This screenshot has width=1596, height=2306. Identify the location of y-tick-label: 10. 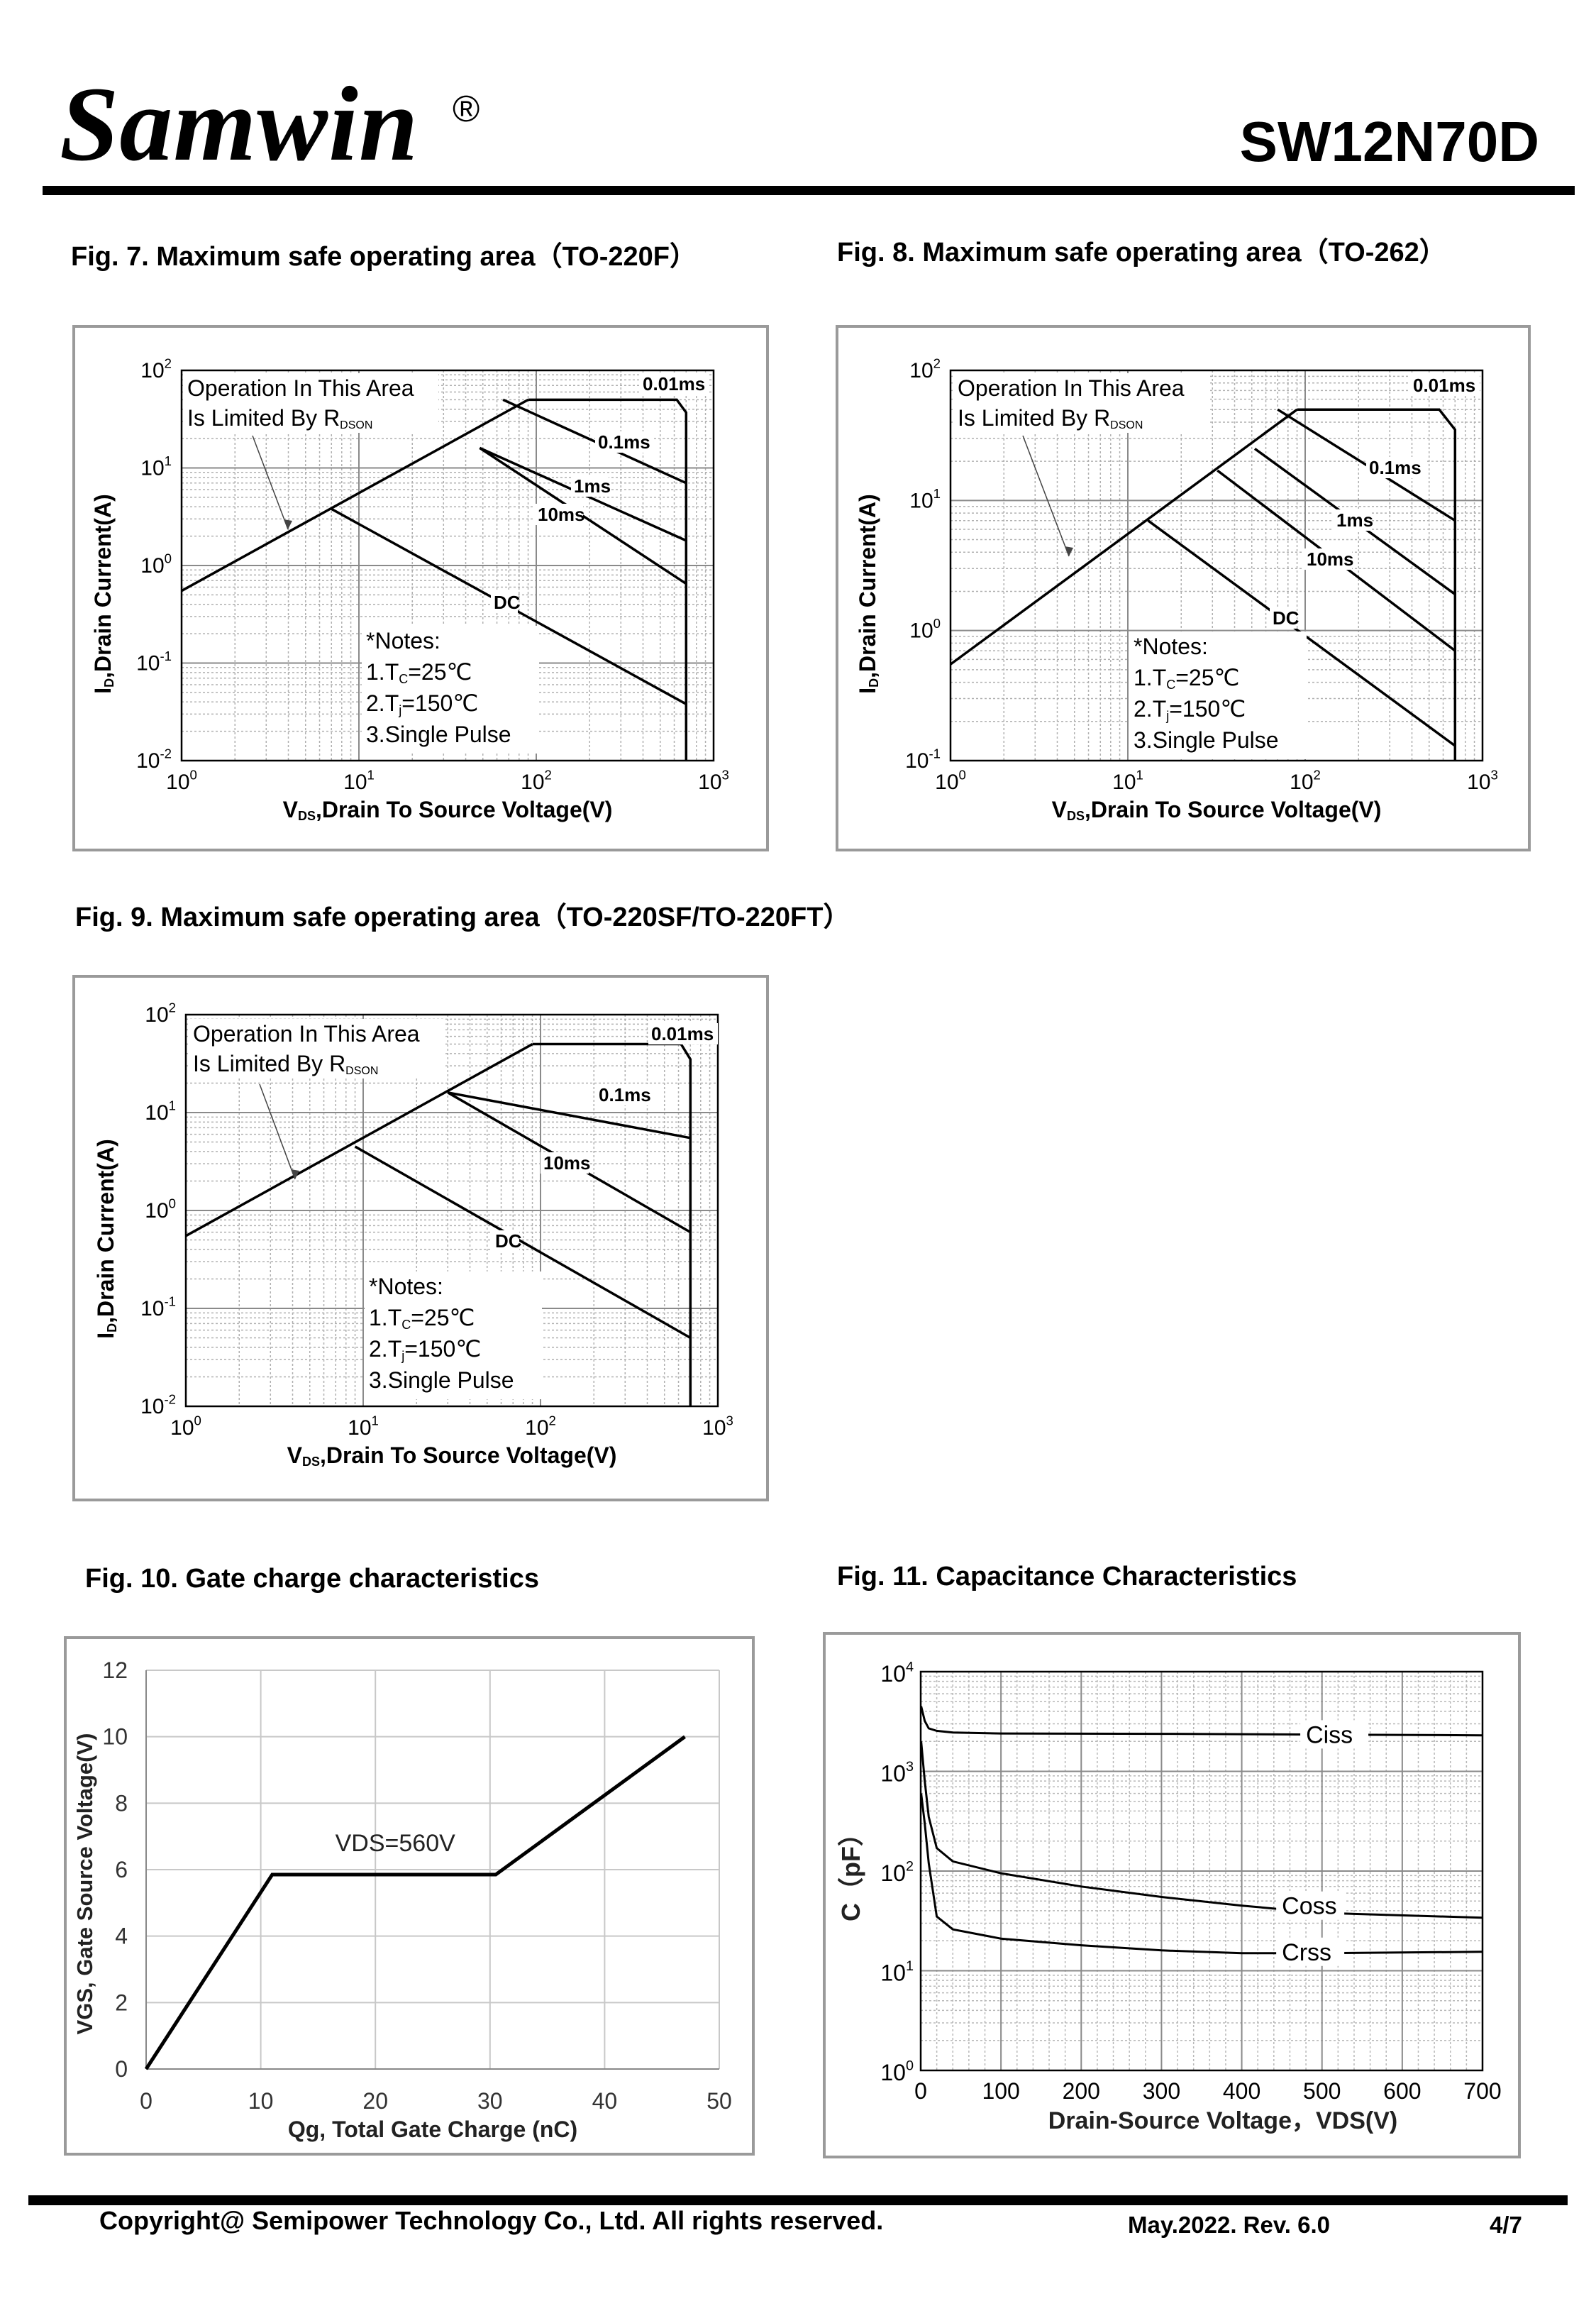
(115, 1737).